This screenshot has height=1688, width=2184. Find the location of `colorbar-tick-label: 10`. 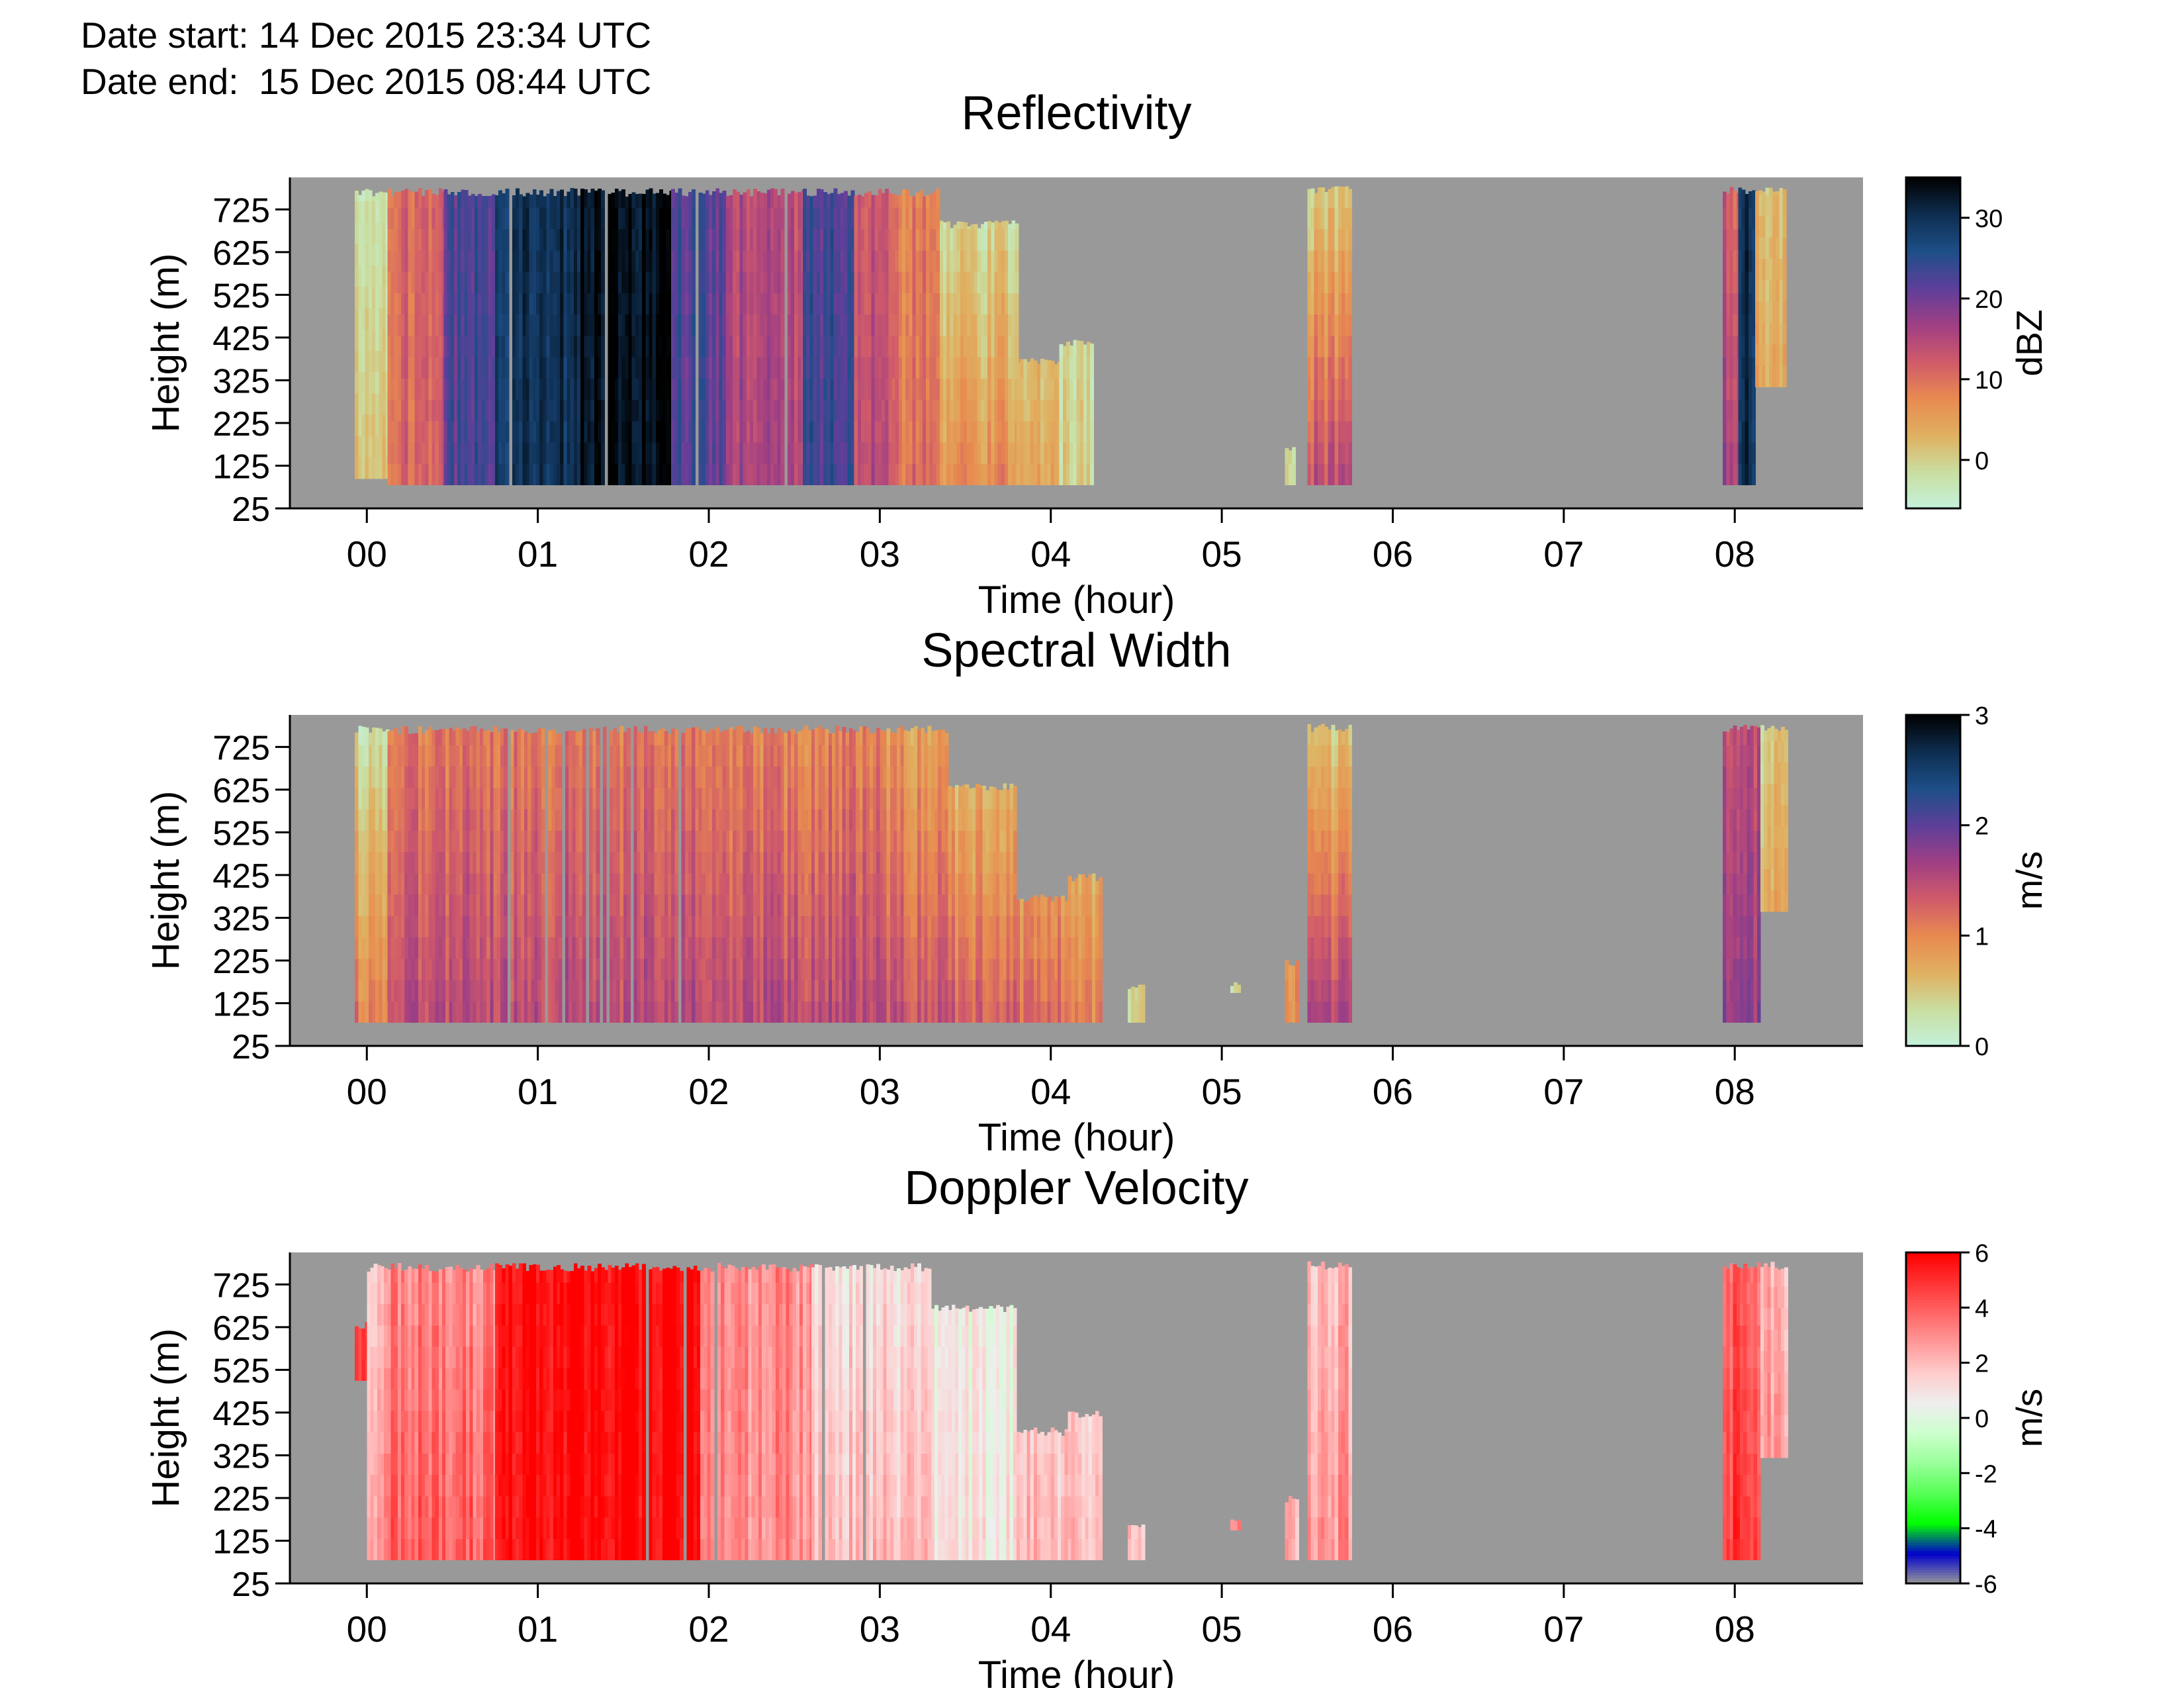

colorbar-tick-label: 10 is located at coordinates (1989, 381).